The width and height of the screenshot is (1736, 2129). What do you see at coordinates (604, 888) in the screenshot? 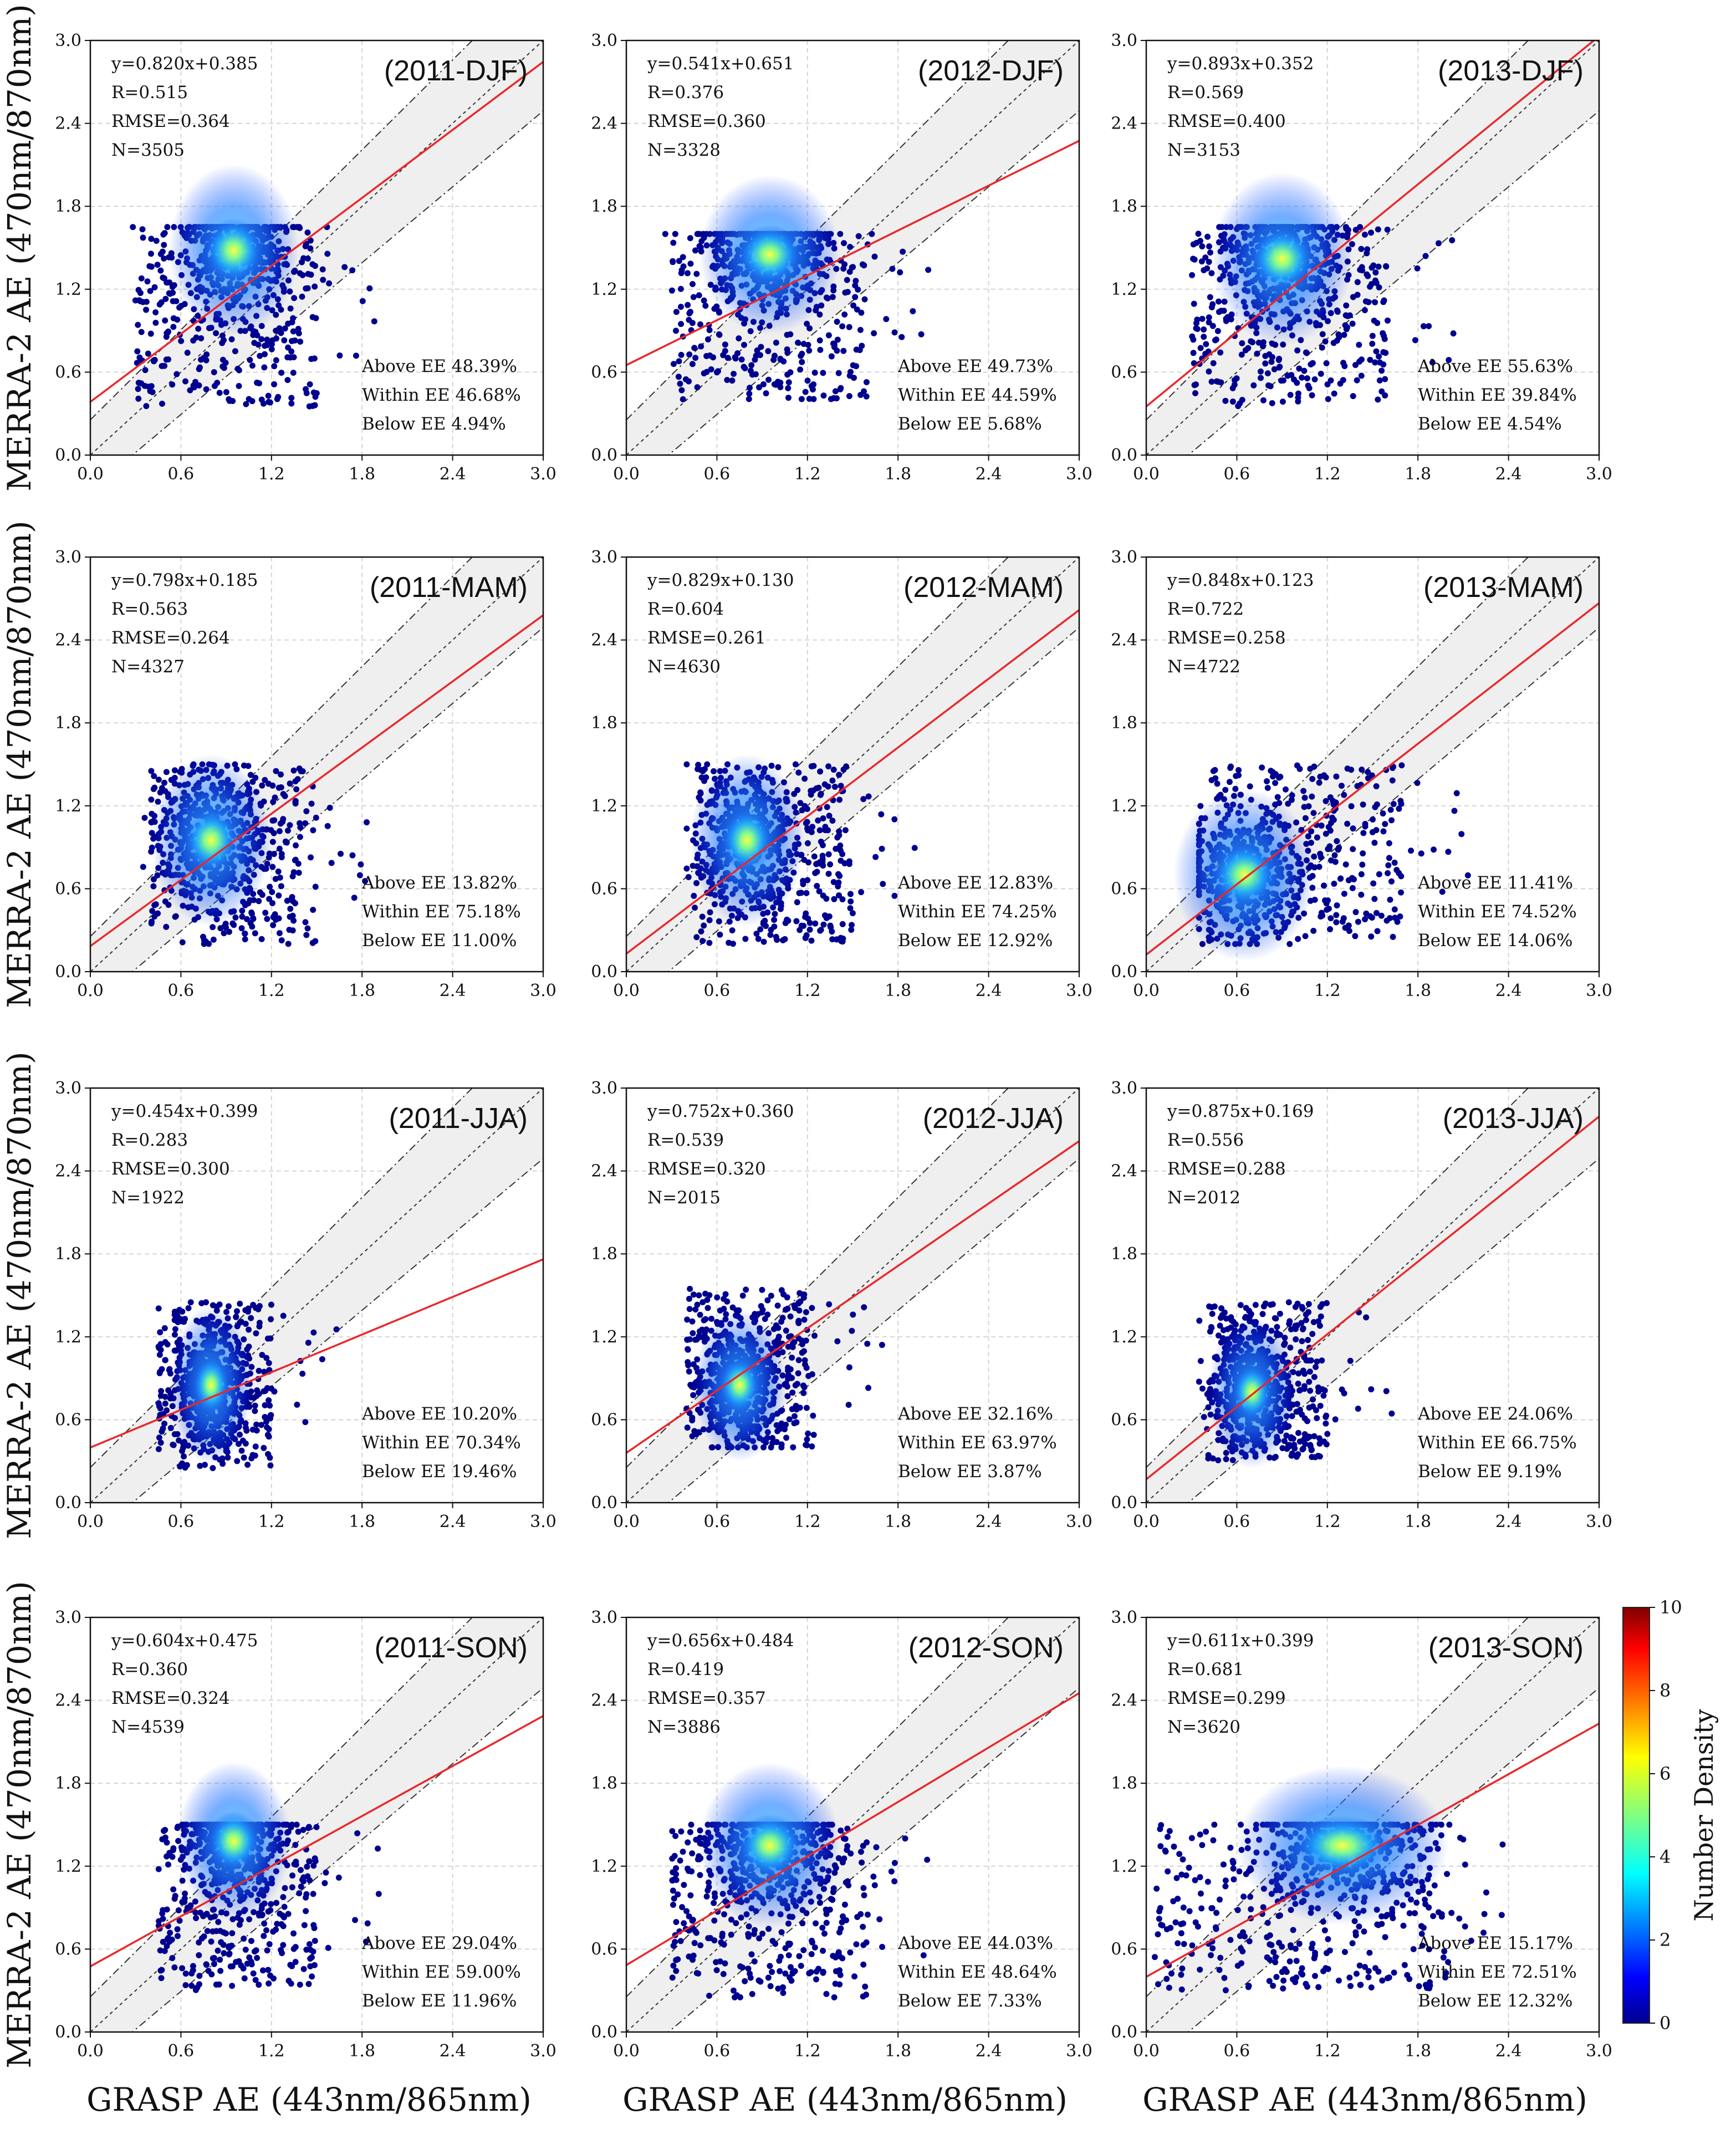
I see `y-tick-label: 0.6` at bounding box center [604, 888].